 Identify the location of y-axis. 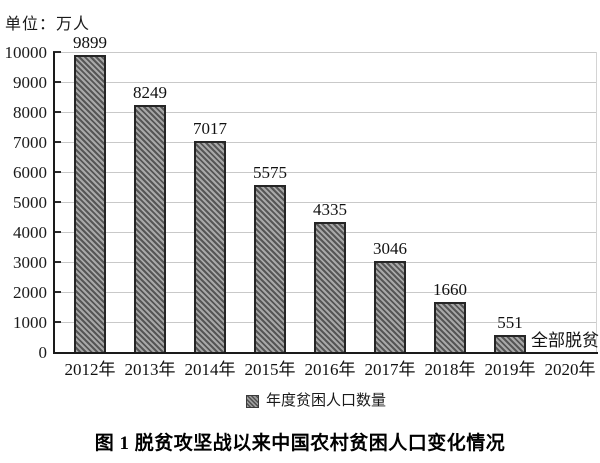
(54, 203).